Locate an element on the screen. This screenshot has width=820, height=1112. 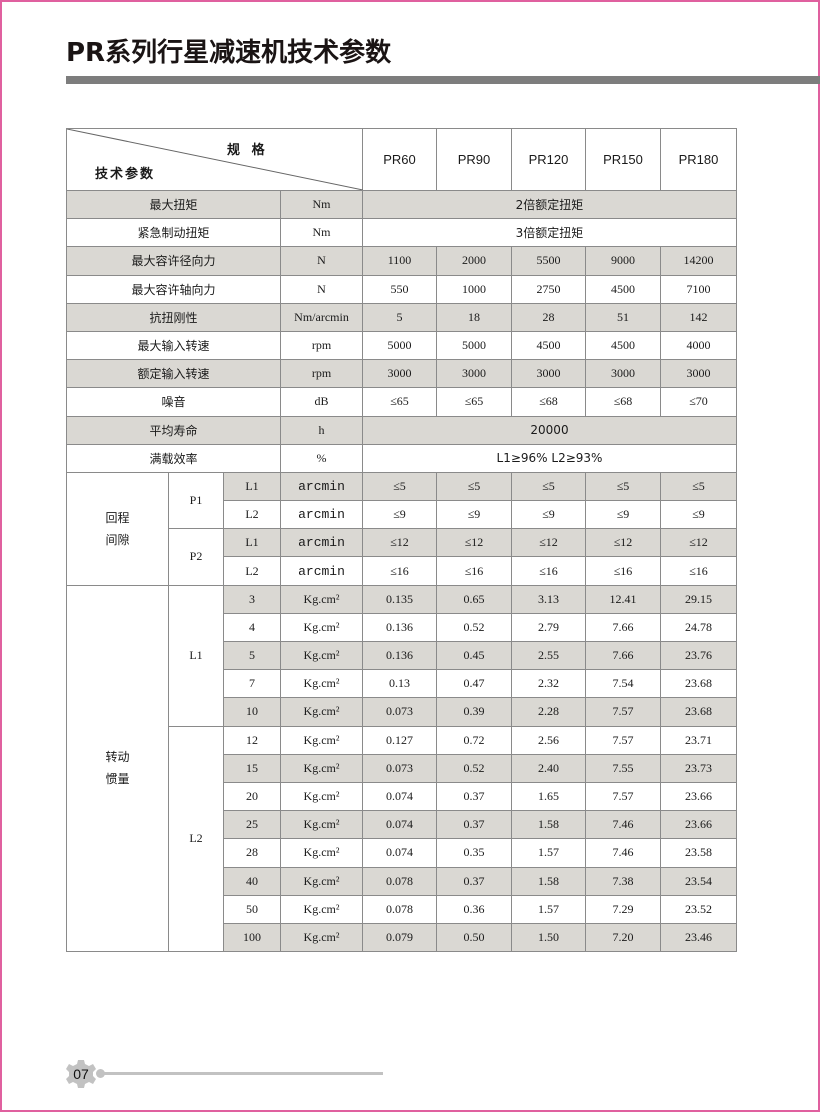
value-cell: 1.57 is located at coordinates (548, 909).